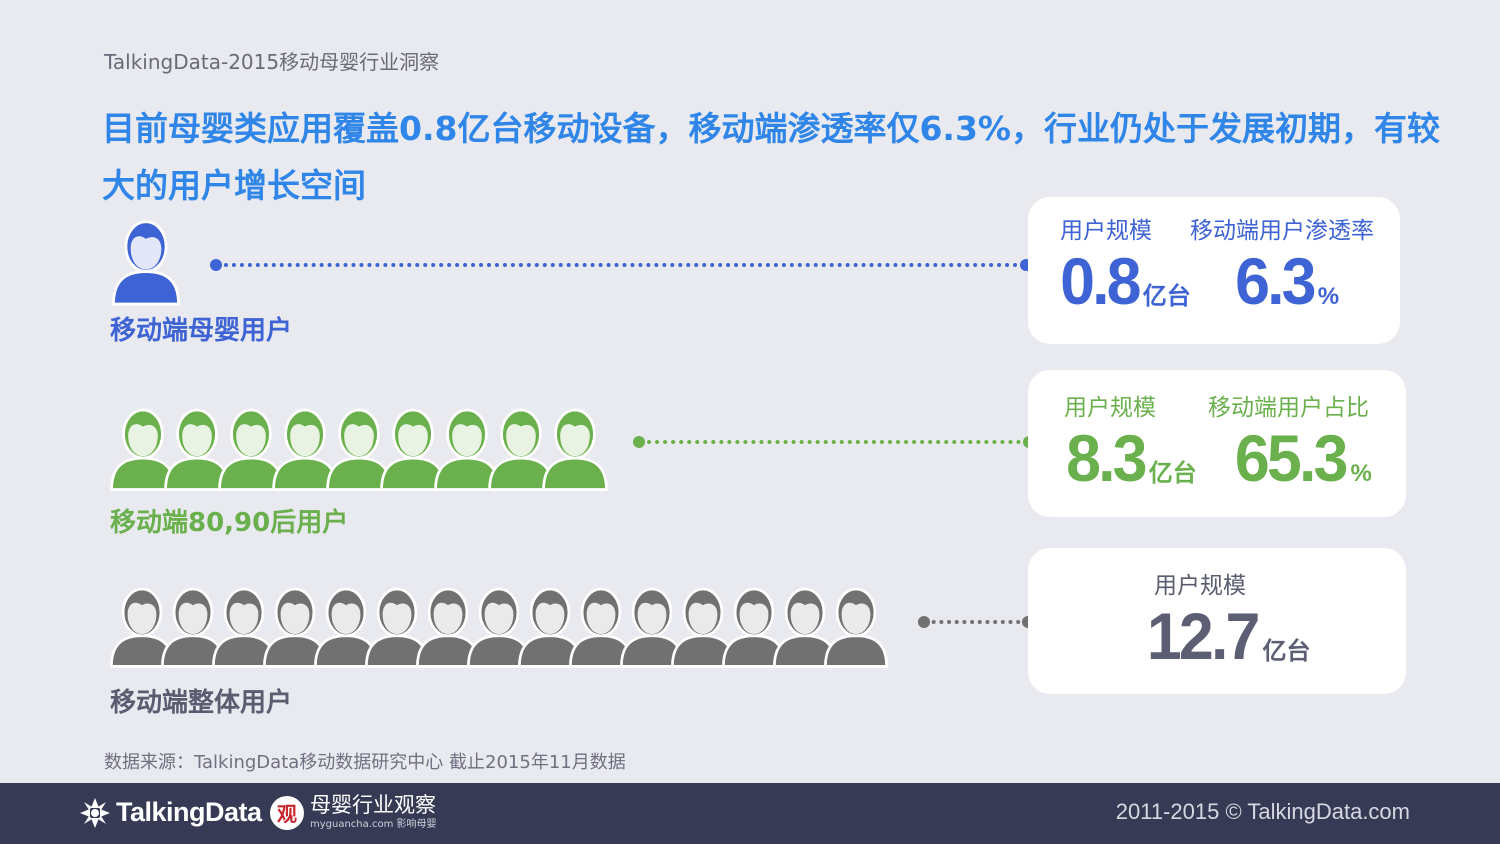 The height and width of the screenshot is (844, 1500). What do you see at coordinates (1288, 408) in the screenshot?
I see `stat-label: 移动端用户占比` at bounding box center [1288, 408].